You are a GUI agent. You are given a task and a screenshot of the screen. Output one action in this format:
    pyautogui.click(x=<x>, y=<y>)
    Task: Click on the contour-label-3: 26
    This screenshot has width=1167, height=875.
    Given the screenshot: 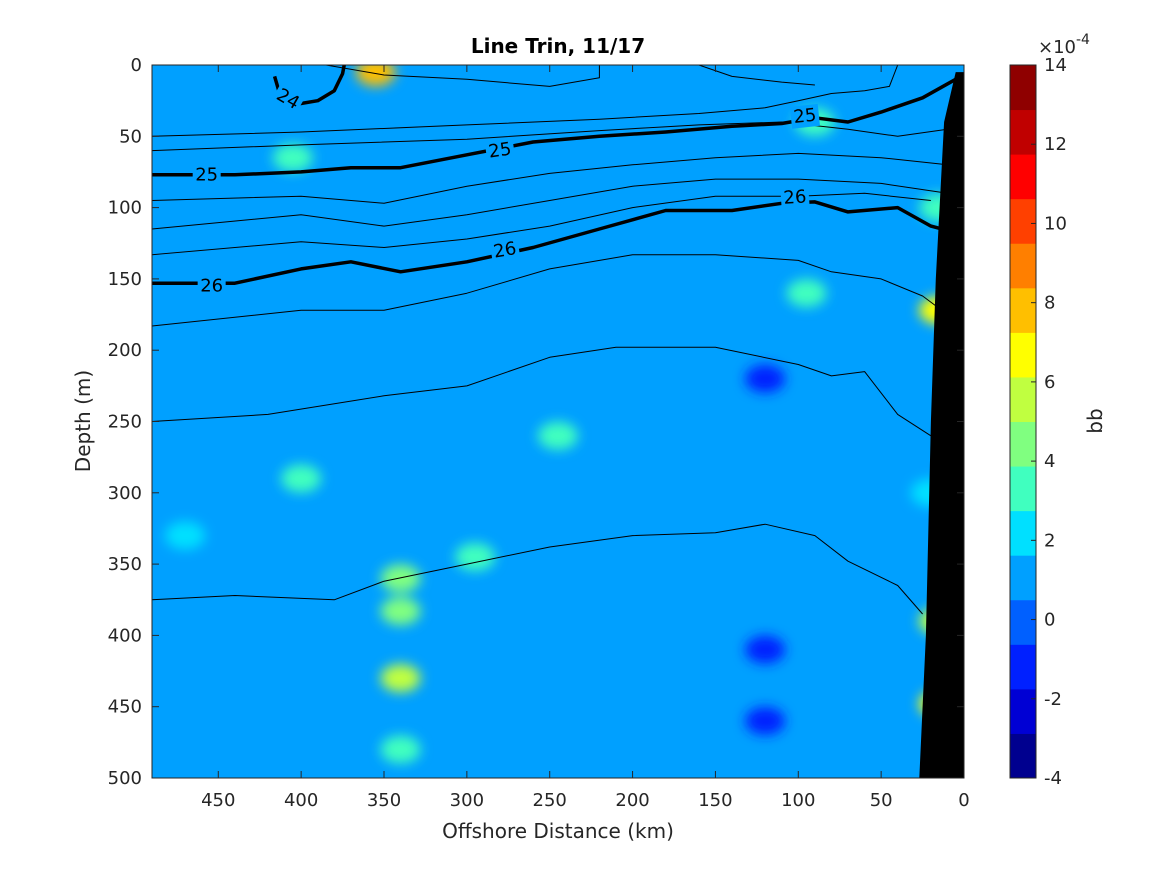 What is the action you would take?
    pyautogui.click(x=211, y=286)
    